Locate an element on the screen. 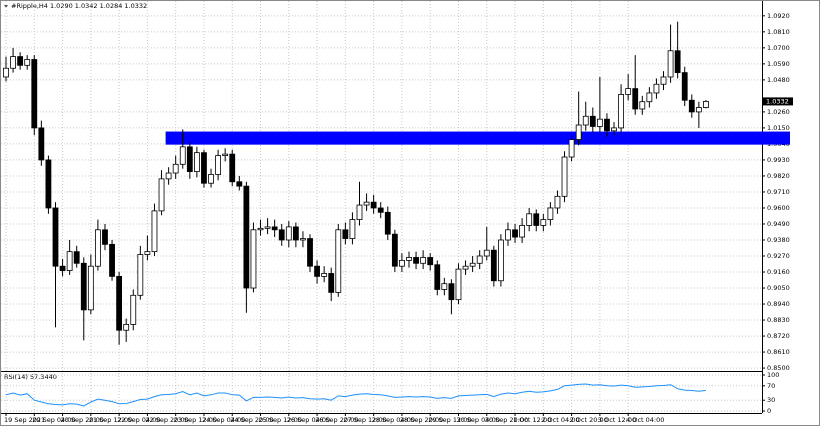 The image size is (820, 426). x-tick-label: 23 Sep 12:00 is located at coordinates (195, 420).